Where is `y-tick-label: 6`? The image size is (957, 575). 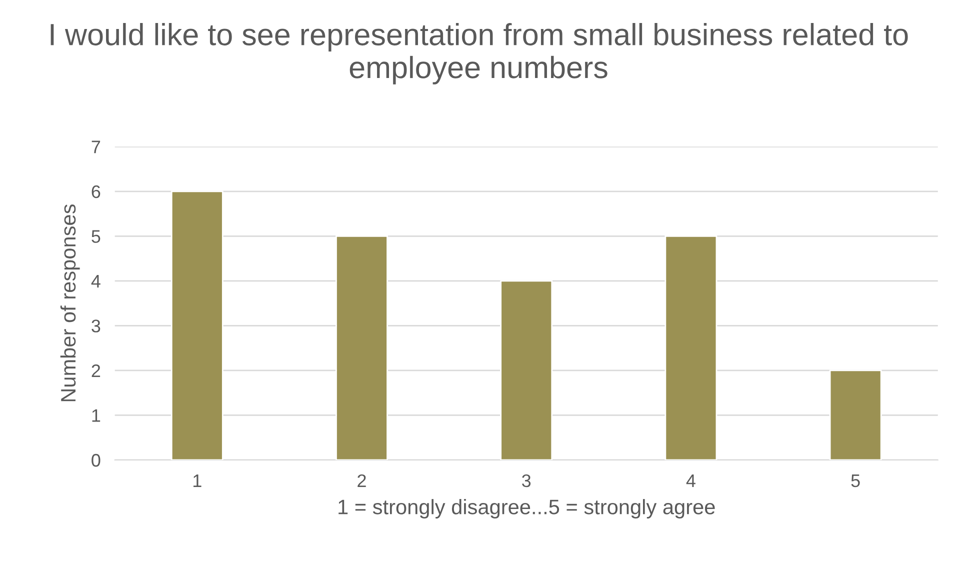 y-tick-label: 6 is located at coordinates (96, 191).